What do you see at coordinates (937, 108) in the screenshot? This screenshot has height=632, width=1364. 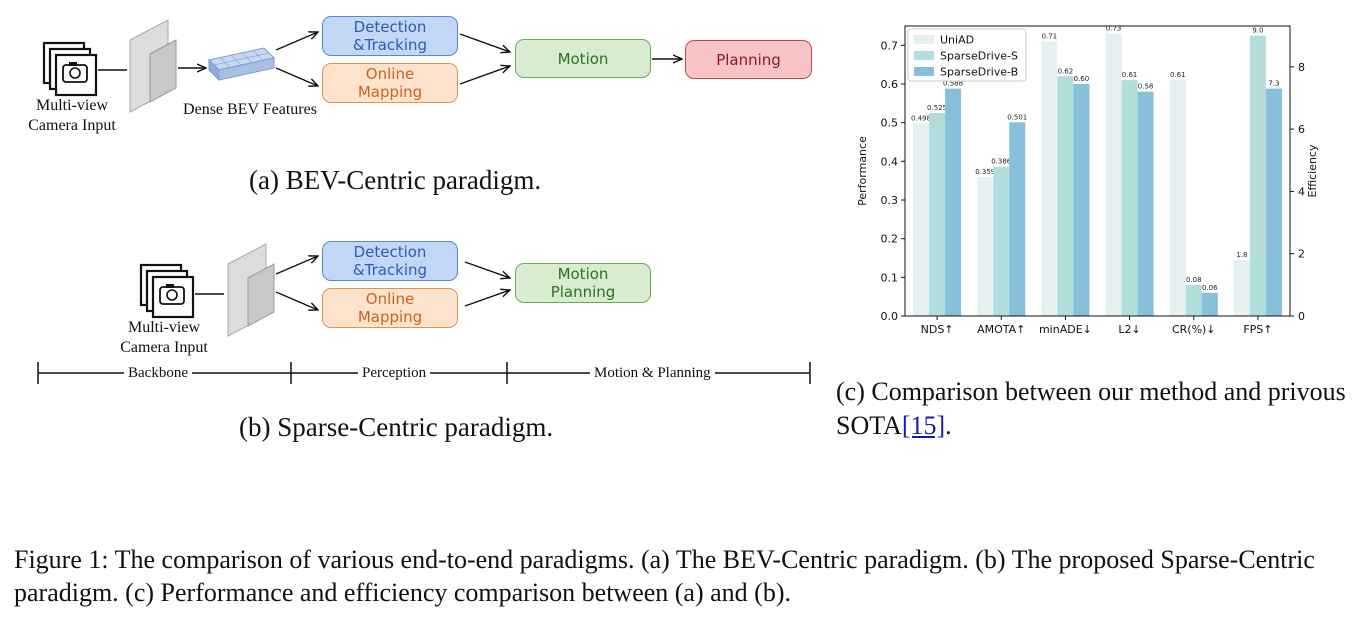 I see `bar-value-label: 0.525` at bounding box center [937, 108].